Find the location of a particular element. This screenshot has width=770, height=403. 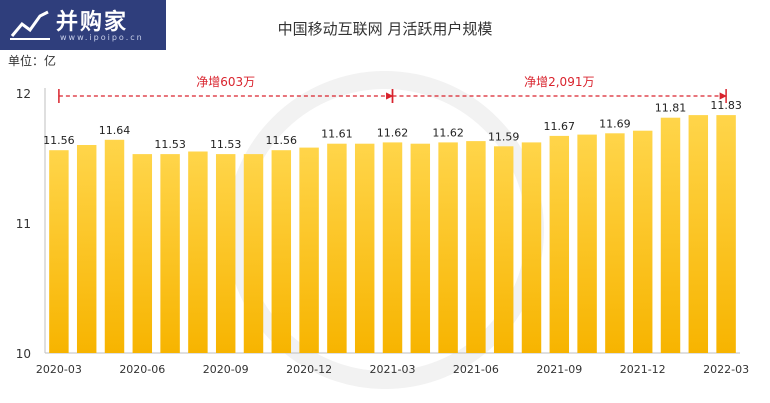

logo-chart-icon is located at coordinates (30, 25).